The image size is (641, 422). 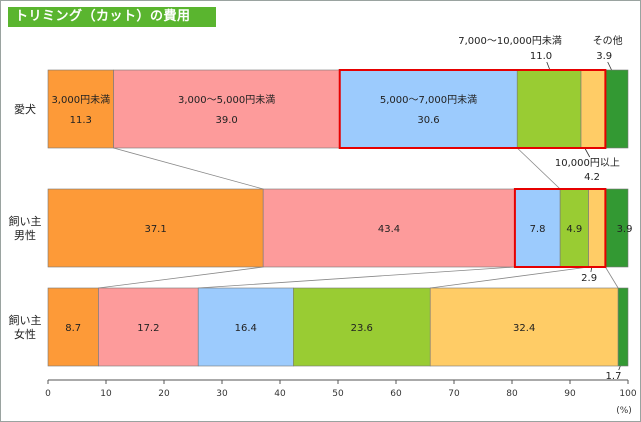 I want to click on data-label: 39.0, so click(x=227, y=120).